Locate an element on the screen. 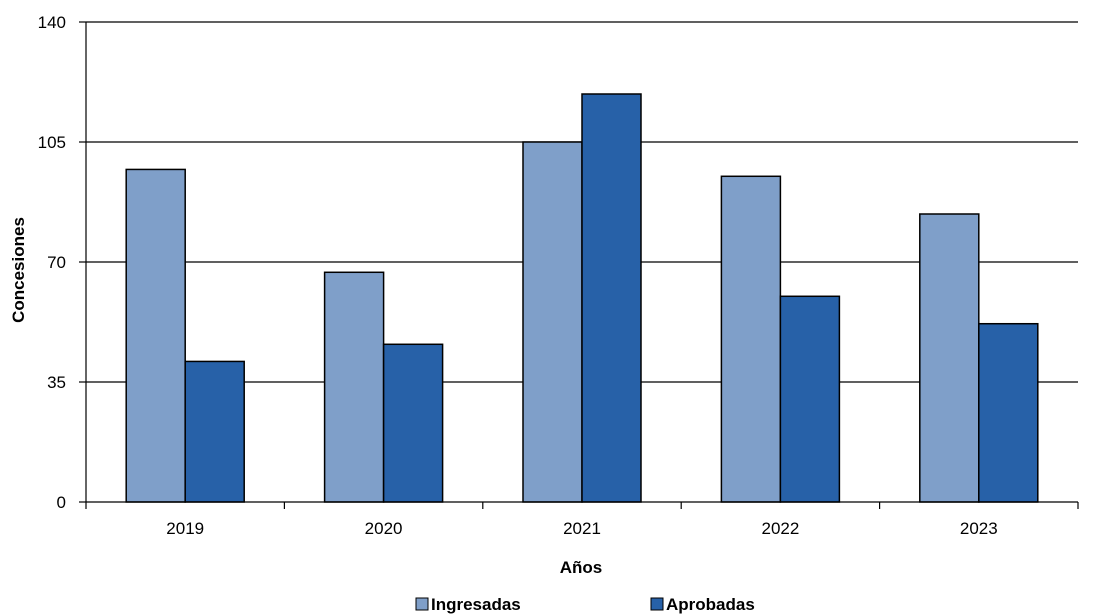  x-tick-label: 2020 is located at coordinates (384, 528).